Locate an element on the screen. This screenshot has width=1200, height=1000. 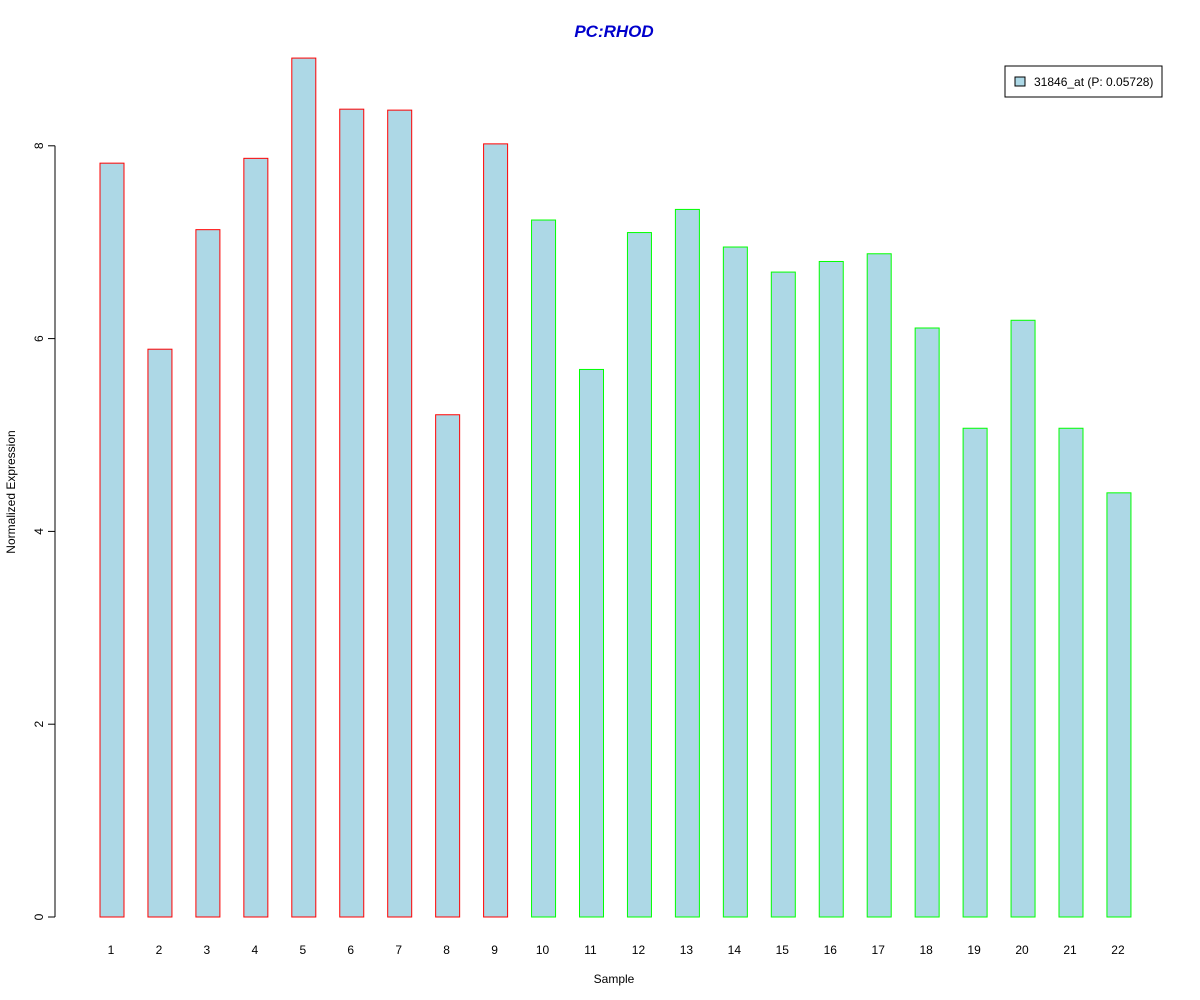
y-axis-tick-label: 6 is located at coordinates (39, 338).